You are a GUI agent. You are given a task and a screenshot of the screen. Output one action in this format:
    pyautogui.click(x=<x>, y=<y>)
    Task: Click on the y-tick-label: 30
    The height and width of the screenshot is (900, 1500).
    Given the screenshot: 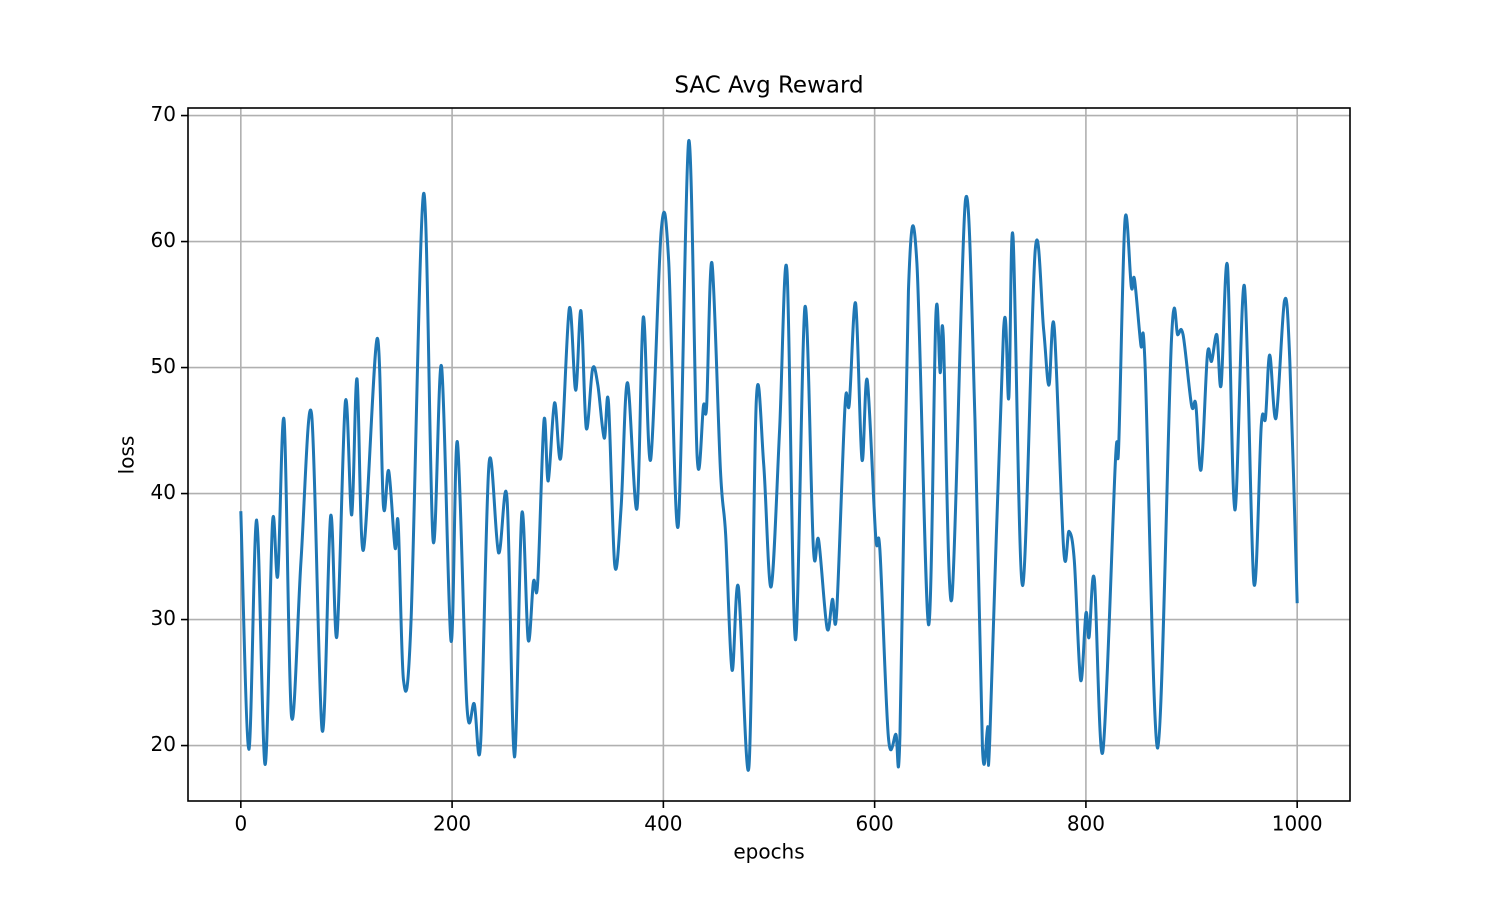 What is the action you would take?
    pyautogui.click(x=163, y=618)
    